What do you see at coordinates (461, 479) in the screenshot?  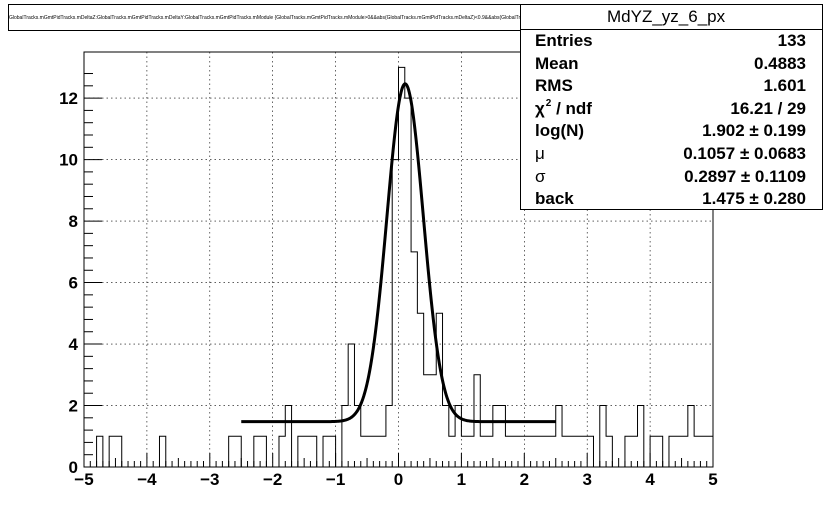 I see `x-tick-label: 1` at bounding box center [461, 479].